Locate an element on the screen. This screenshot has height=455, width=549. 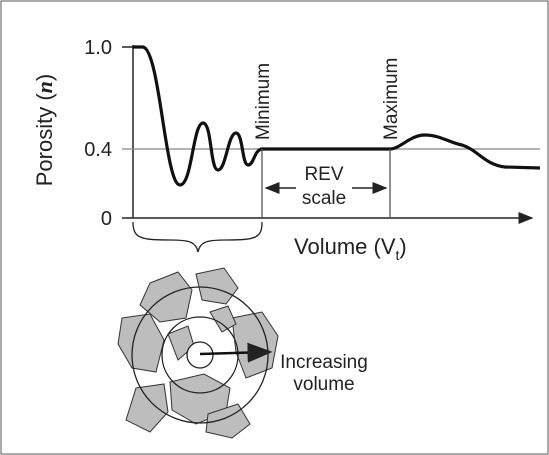
rev-label: scale is located at coordinates (324, 198).